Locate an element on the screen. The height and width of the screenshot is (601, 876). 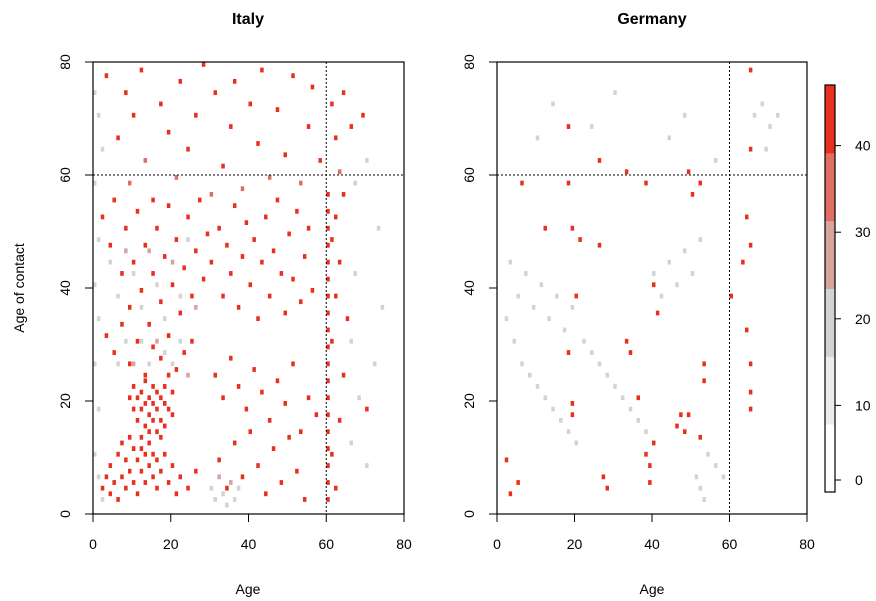
colorbar-tick-label: 40 is located at coordinates (863, 146).